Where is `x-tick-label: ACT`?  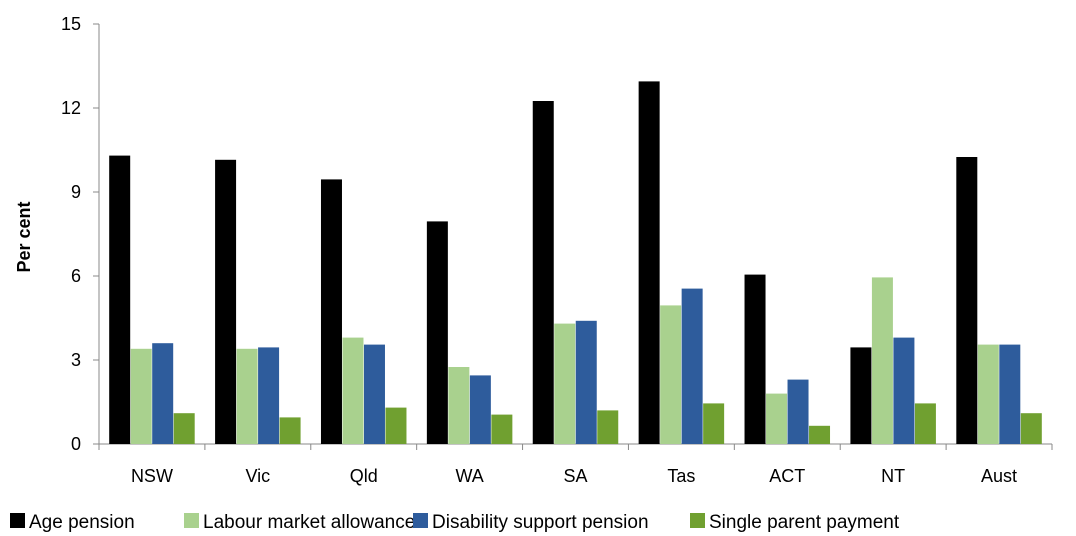
x-tick-label: ACT is located at coordinates (787, 476).